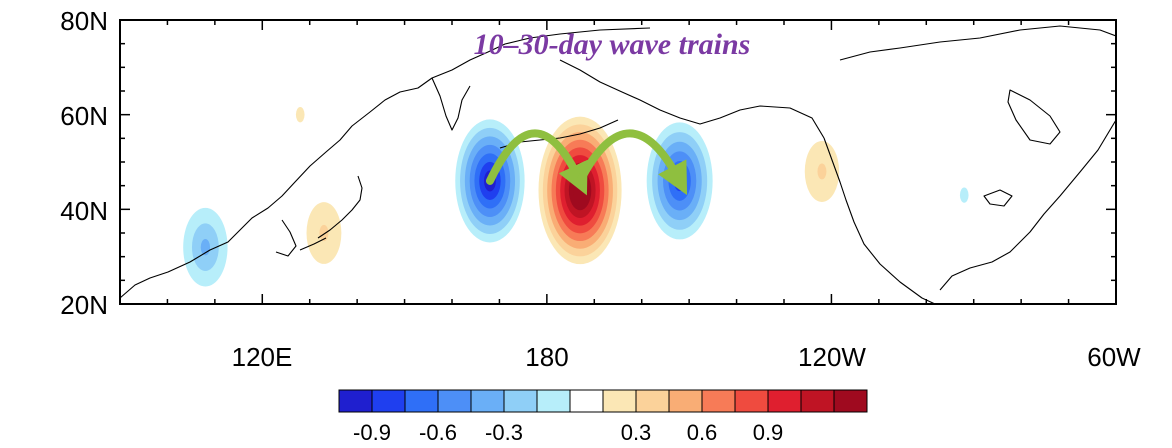 This screenshot has height=448, width=1172. Describe the element at coordinates (205, 247) in the screenshot. I see `anomaly-weak-trough-east-asia` at that location.